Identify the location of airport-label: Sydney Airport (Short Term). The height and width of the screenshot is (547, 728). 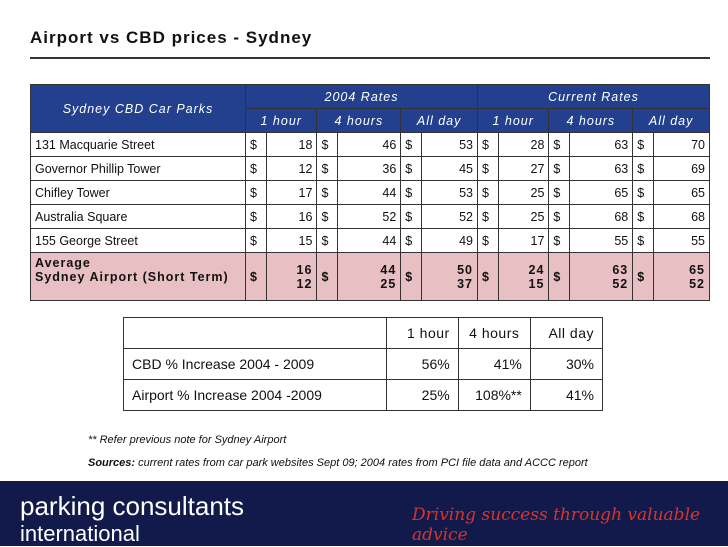
(132, 277).